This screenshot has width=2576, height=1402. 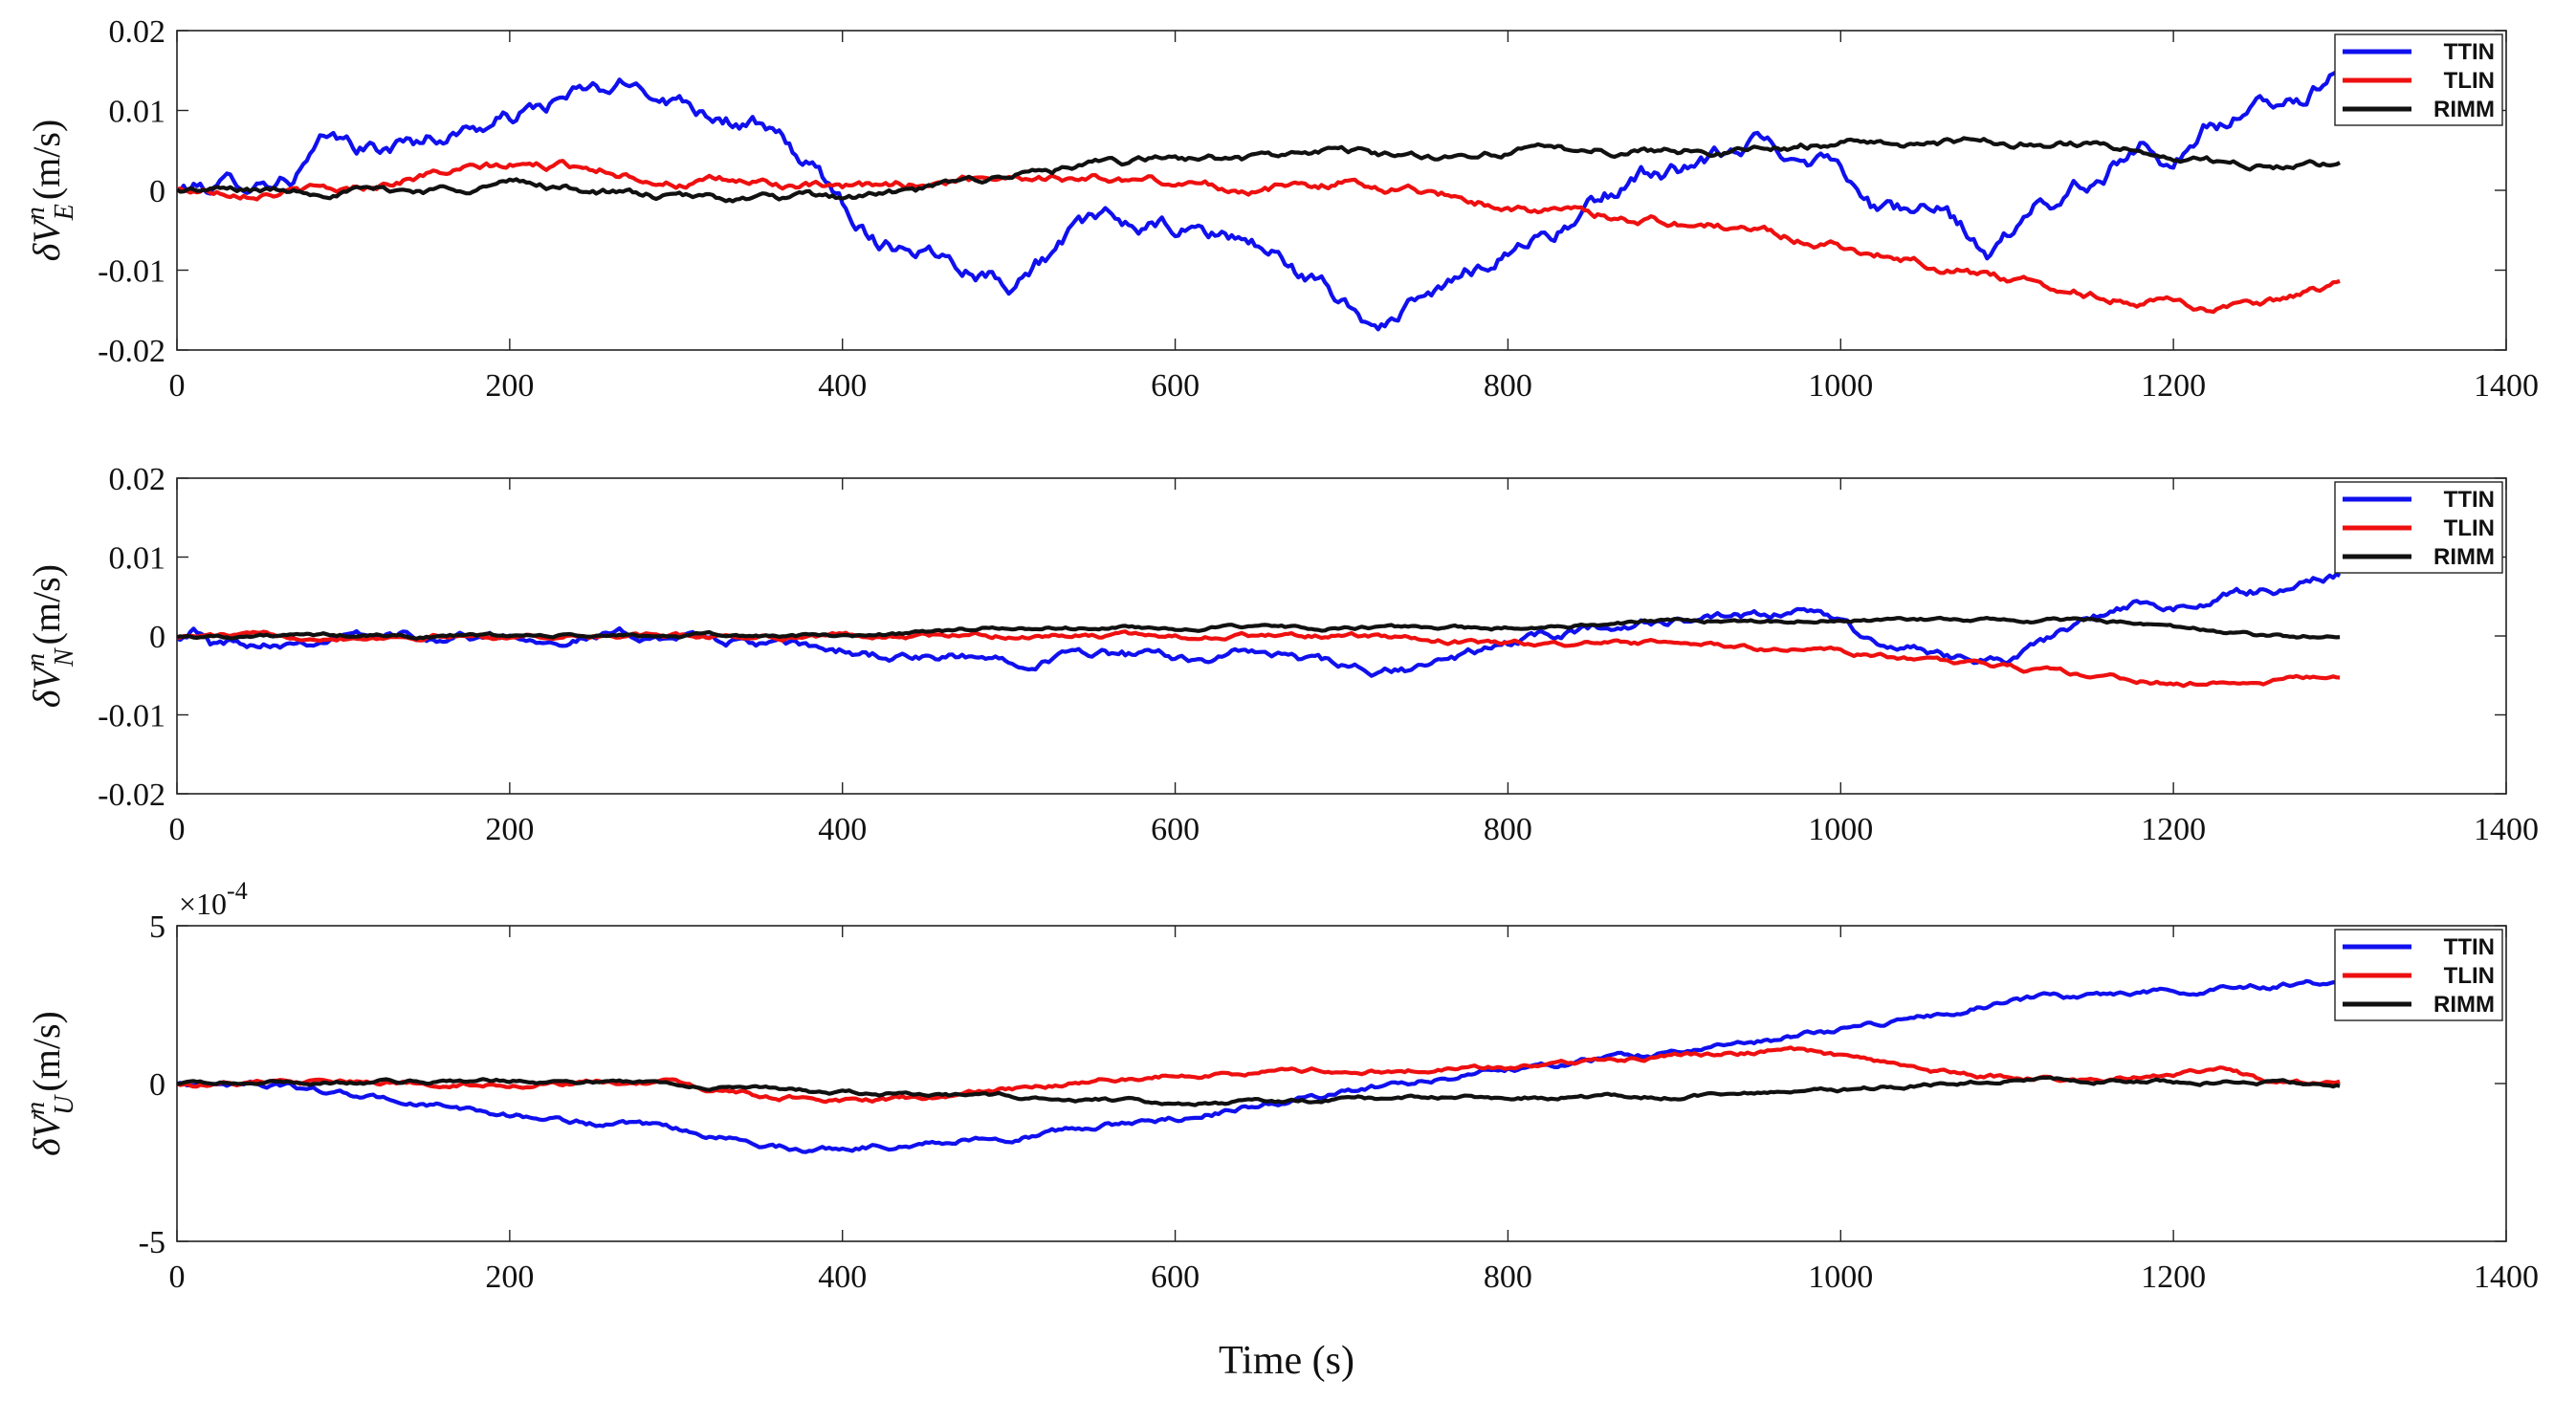 I want to click on y-axis-multiplier: ×10⁻⁴, so click(x=213, y=899).